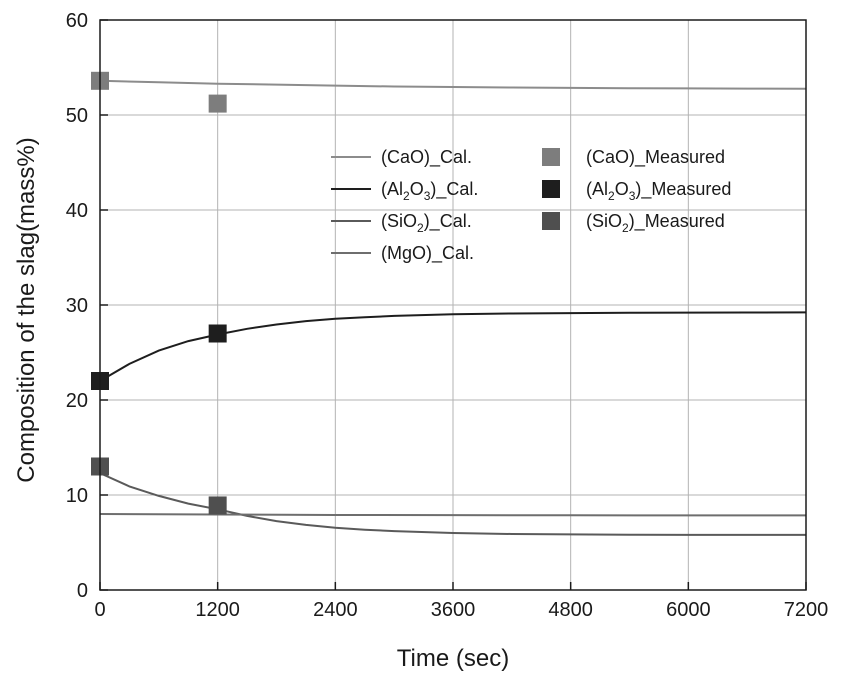 The image size is (843, 682). Describe the element at coordinates (82, 591) in the screenshot. I see `y-tick-label-0: 0` at that location.